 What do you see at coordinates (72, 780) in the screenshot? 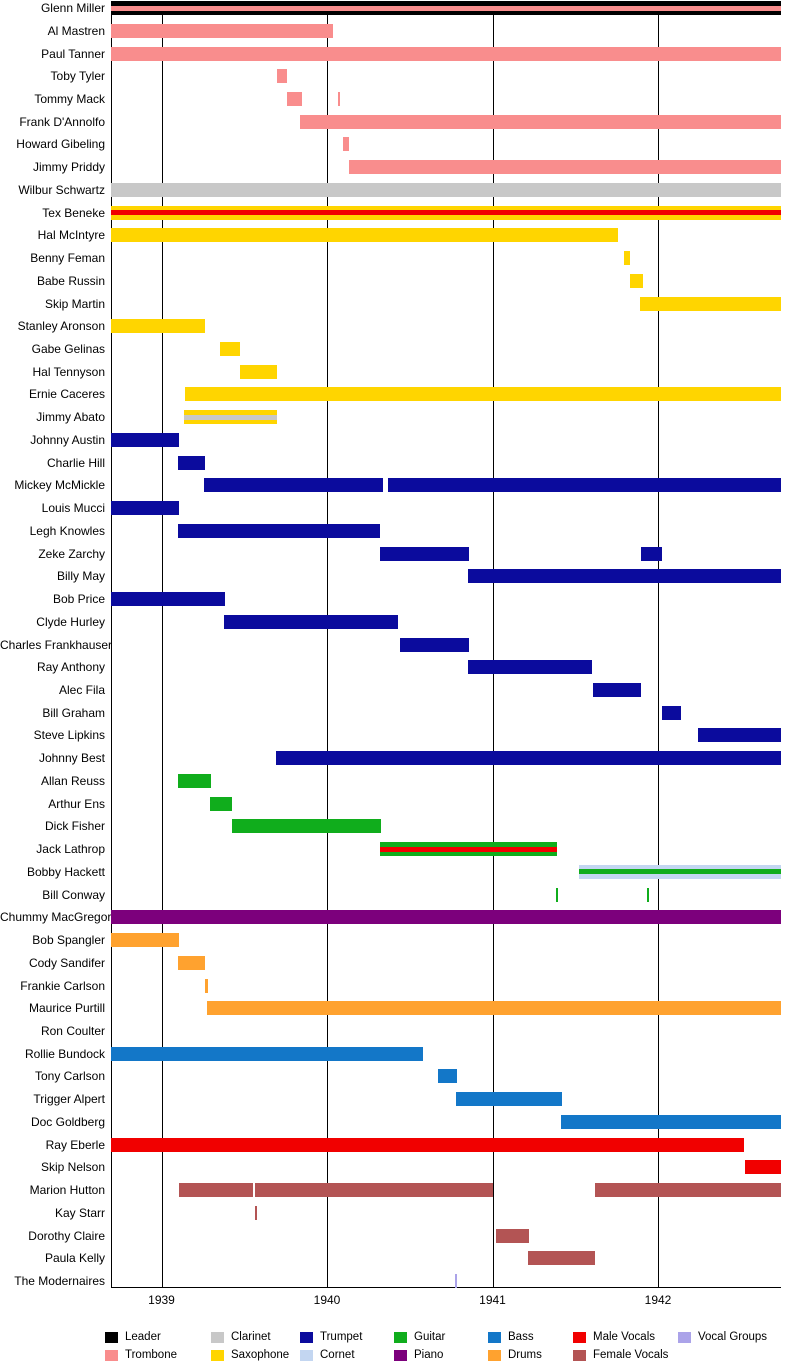
I see `member-label: Allan Reuss` at bounding box center [72, 780].